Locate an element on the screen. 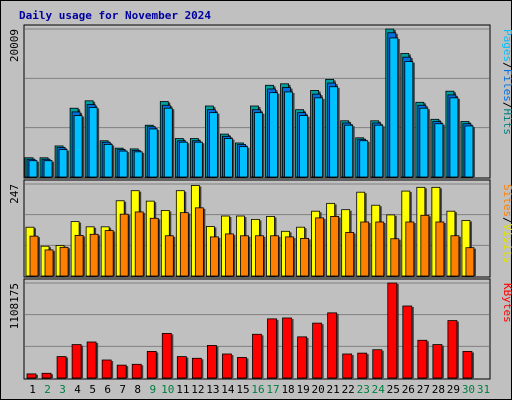 The image size is (512, 404). x-tick-label: 13 is located at coordinates (212, 389).